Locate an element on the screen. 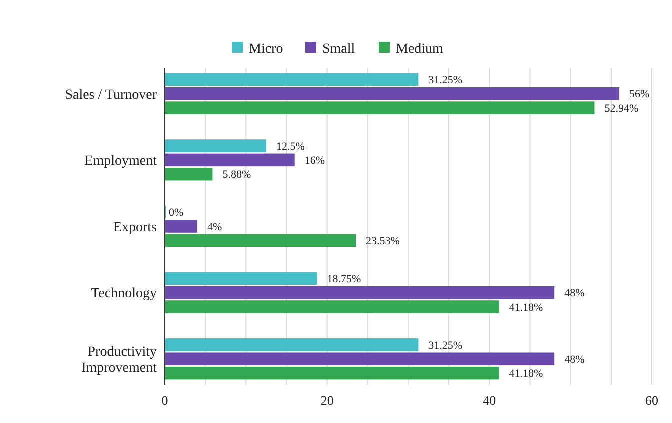 The image size is (672, 423). x-tick-label: 60 is located at coordinates (652, 400).